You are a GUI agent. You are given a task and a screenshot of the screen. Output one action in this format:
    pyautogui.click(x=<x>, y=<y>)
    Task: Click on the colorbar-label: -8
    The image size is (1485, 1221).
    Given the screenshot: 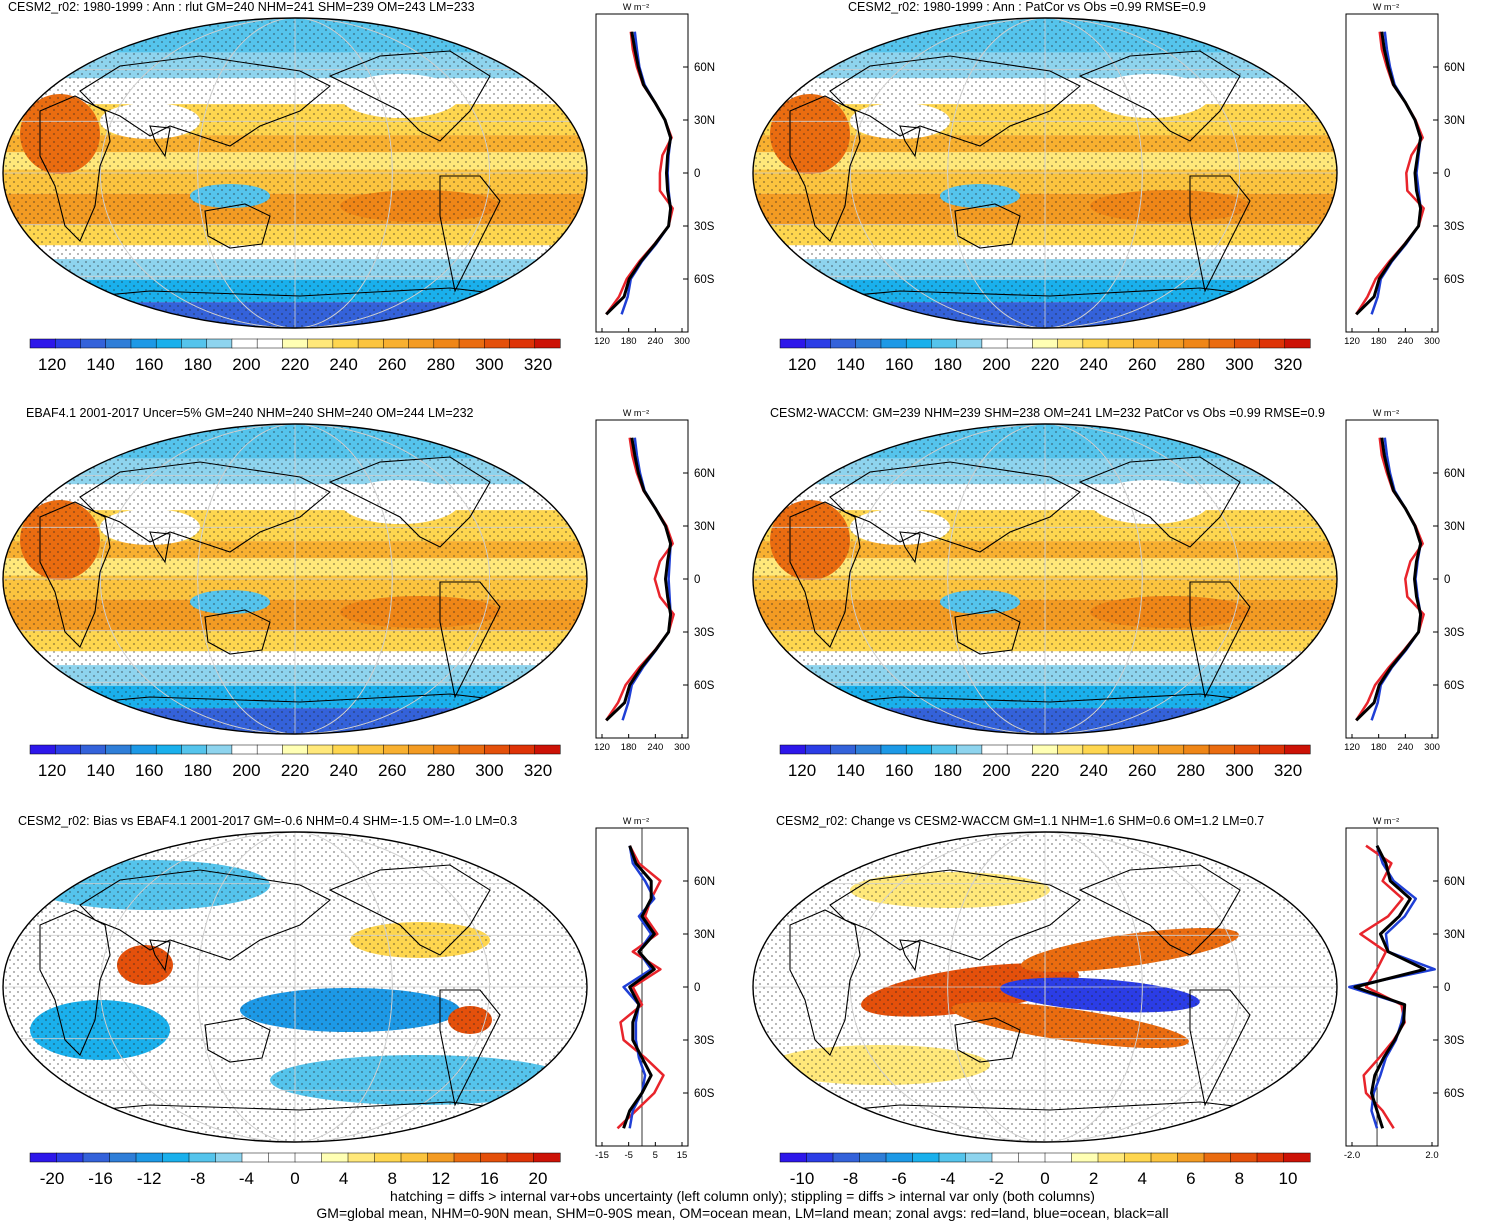 What is the action you would take?
    pyautogui.click(x=850, y=1178)
    